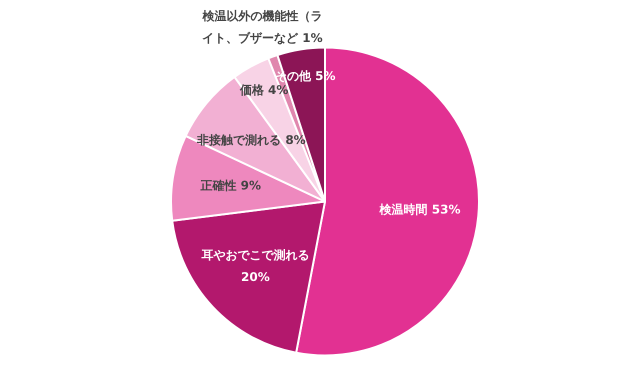  What do you see at coordinates (263, 89) in the screenshot?
I see `slice-label: 価格 4%` at bounding box center [263, 89].